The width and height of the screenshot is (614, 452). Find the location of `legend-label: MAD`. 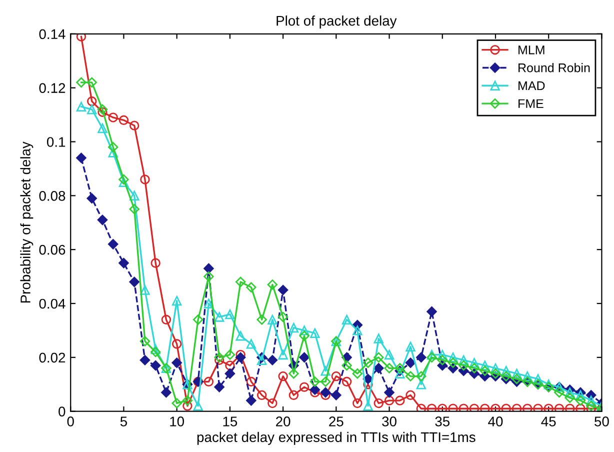

legend-label: MAD is located at coordinates (531, 85).